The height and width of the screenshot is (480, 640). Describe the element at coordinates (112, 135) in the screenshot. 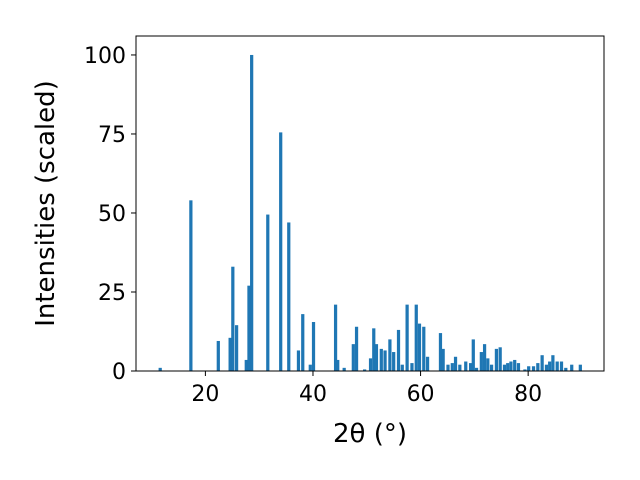

I see `y-tick-label: 75` at that location.